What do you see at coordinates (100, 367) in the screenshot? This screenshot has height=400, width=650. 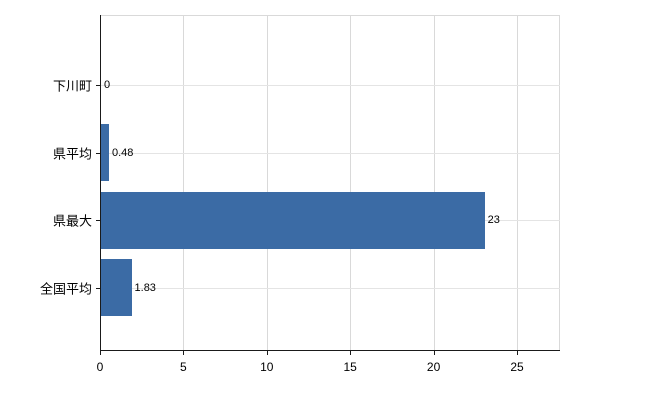 I see `x-tick-label: 0` at bounding box center [100, 367].